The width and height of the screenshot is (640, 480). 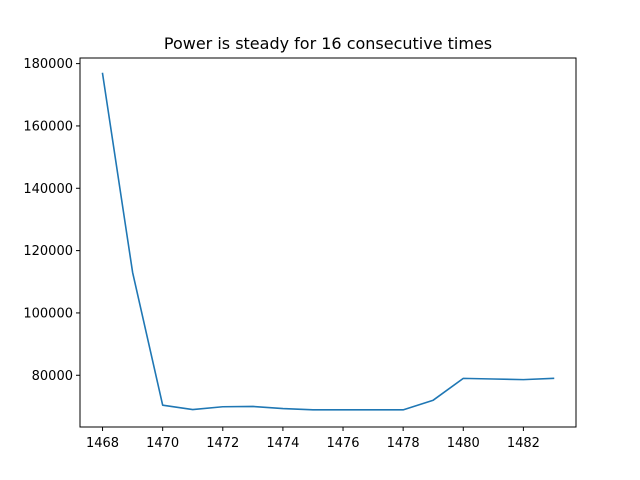 I want to click on x-tick-label: 1482, so click(x=523, y=443).